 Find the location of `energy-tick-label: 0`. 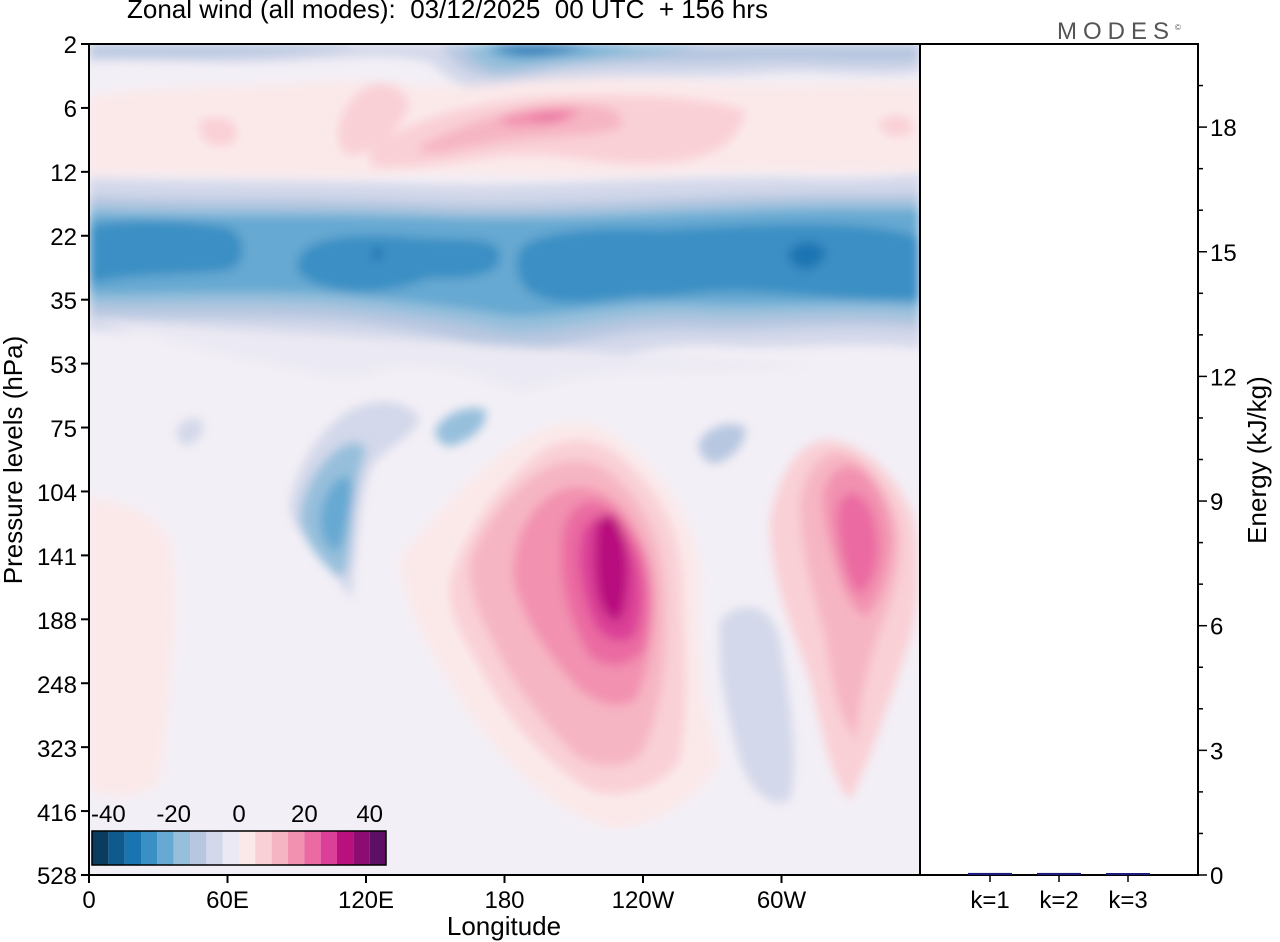

energy-tick-label: 0 is located at coordinates (1216, 876).